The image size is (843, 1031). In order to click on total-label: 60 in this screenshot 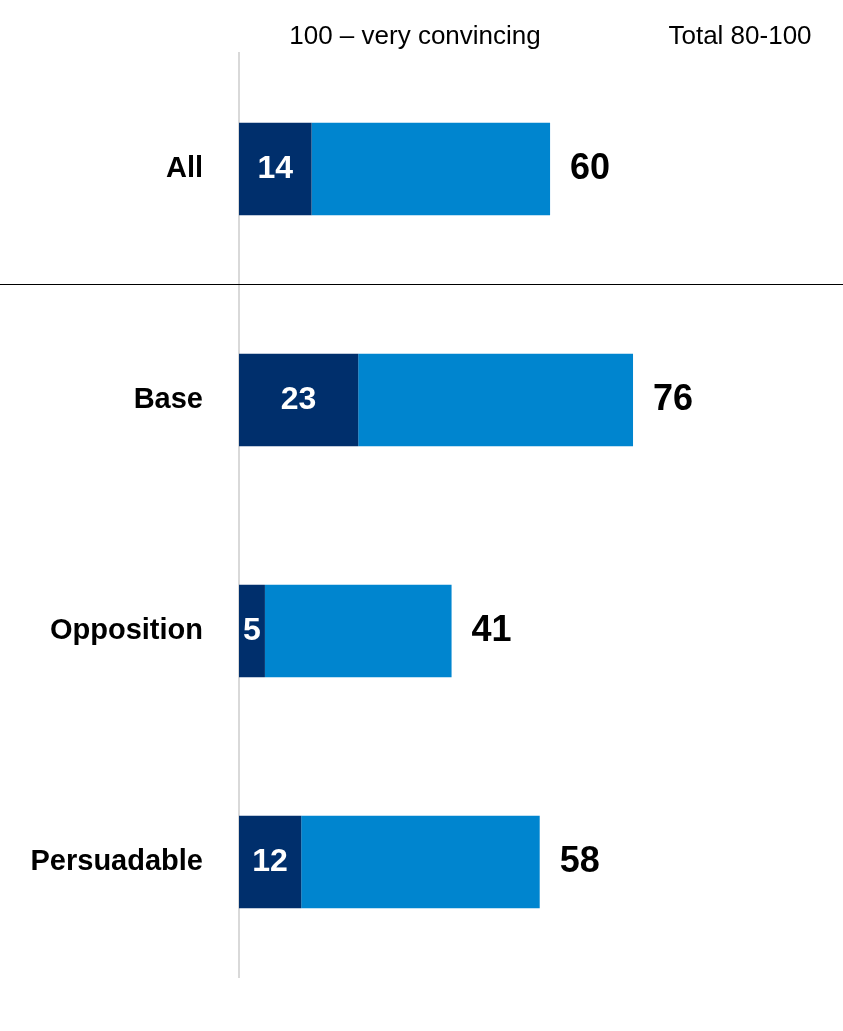, I will do `click(590, 166)`.